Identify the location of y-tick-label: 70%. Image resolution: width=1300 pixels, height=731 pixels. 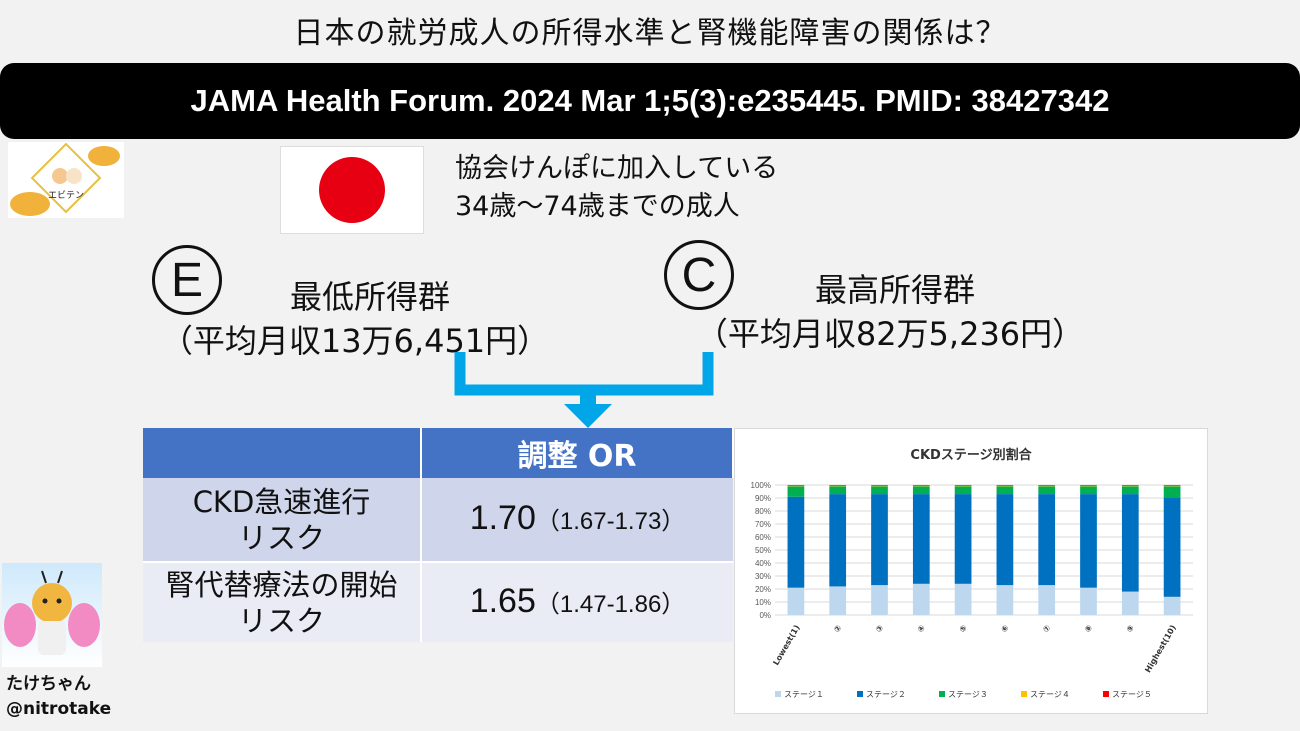
(763, 524).